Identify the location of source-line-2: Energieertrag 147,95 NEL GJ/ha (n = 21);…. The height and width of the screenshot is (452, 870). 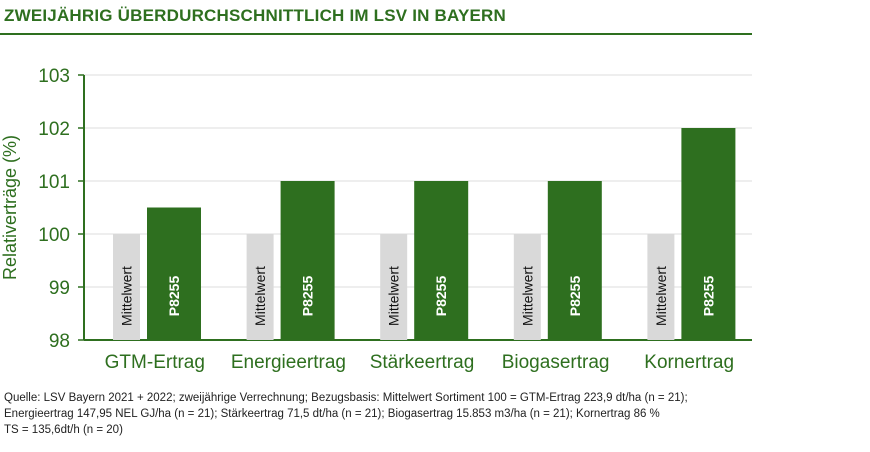
(332, 414).